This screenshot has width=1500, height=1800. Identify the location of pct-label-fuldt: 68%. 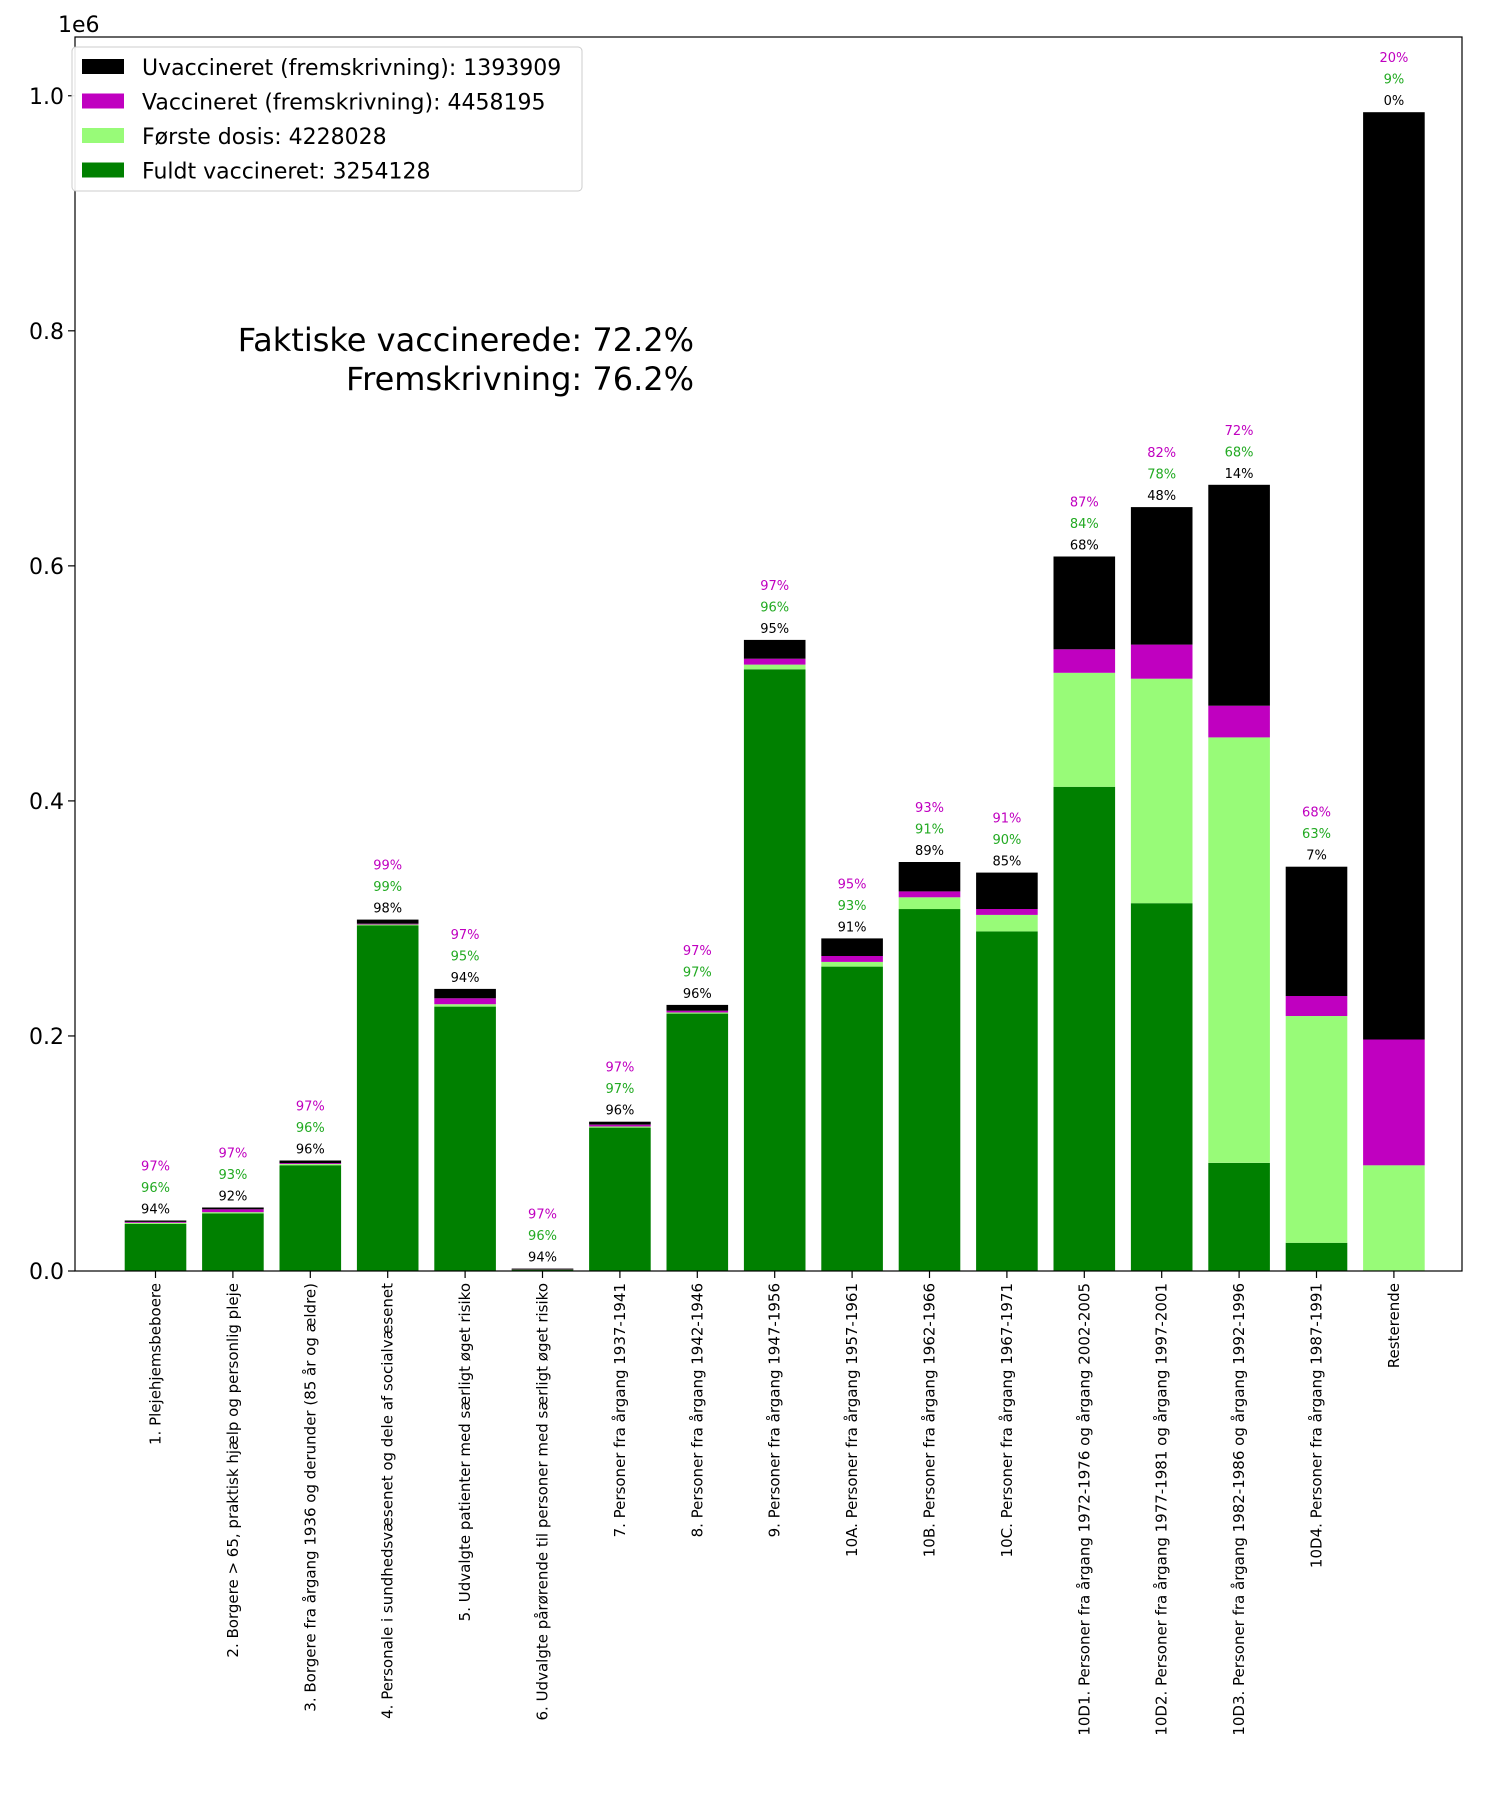
(1084, 546).